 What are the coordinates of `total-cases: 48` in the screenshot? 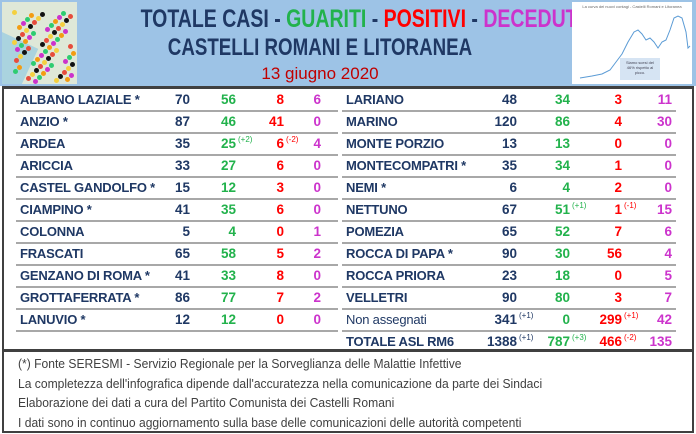 It's located at (509, 99).